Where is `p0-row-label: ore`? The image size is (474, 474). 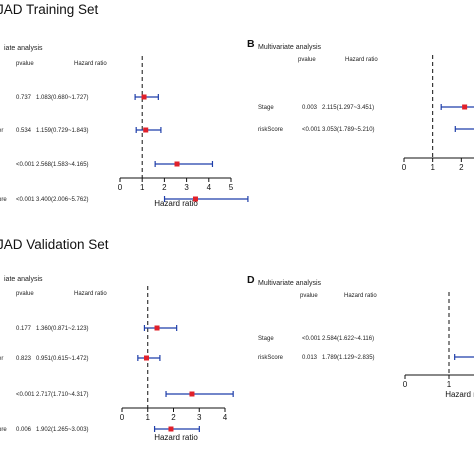 p0-row-label: ore is located at coordinates (3, 200).